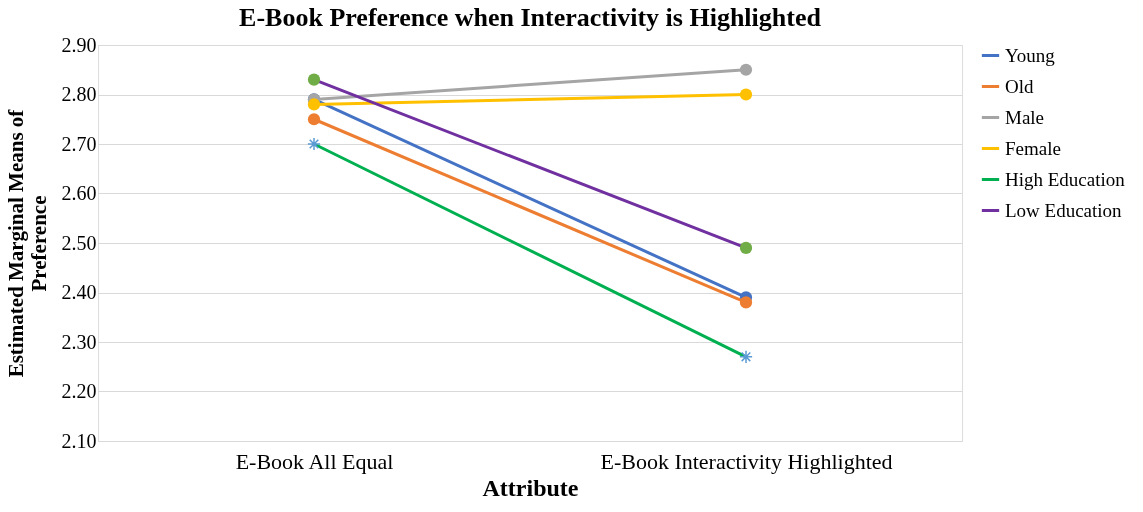 The height and width of the screenshot is (512, 1143). I want to click on legend-label: High Education, so click(1065, 179).